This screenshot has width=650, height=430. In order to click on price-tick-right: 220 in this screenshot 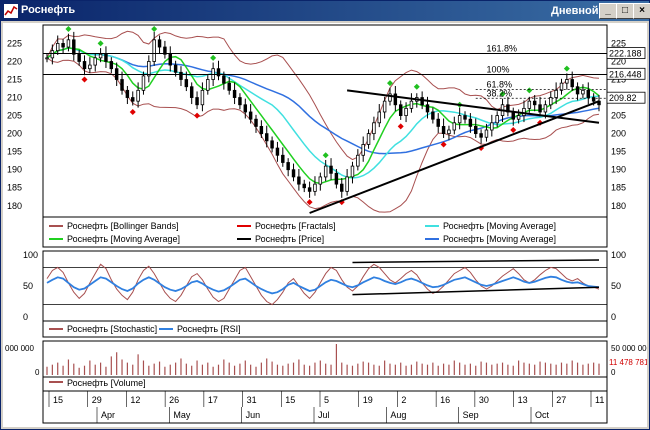, I will do `click(618, 61)`.